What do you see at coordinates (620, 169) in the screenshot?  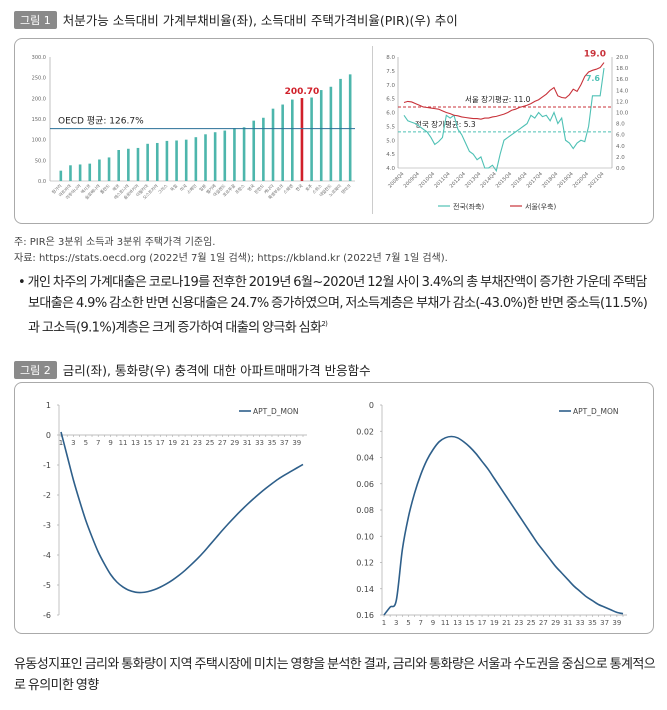 I see `right-tick-label: 0.0` at bounding box center [620, 169].